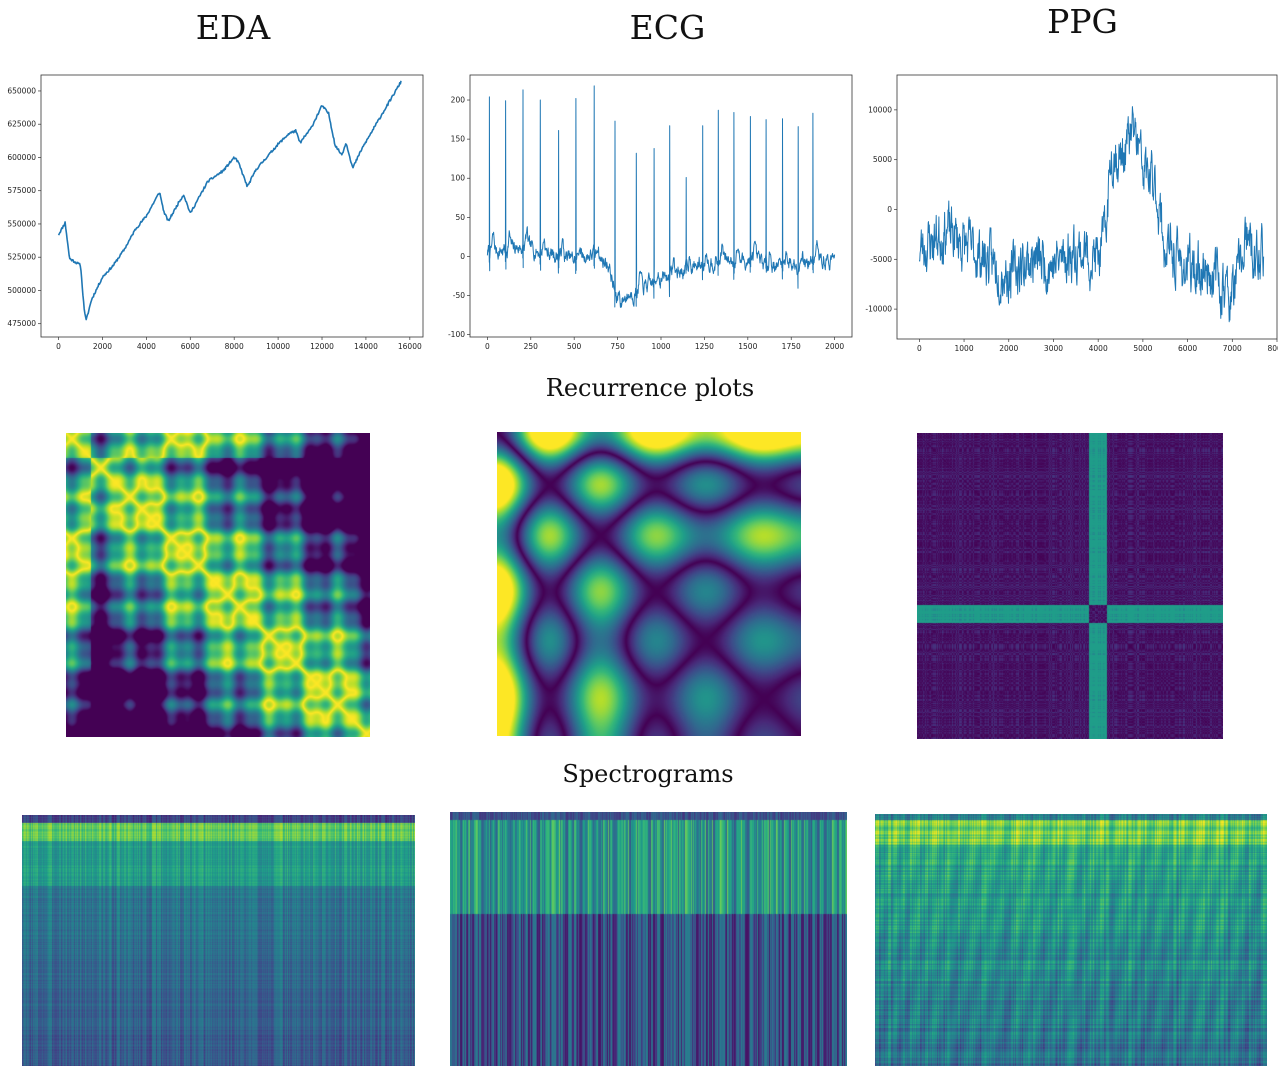  Describe the element at coordinates (487, 346) in the screenshot. I see `ecg-xtick-label: 0` at that location.